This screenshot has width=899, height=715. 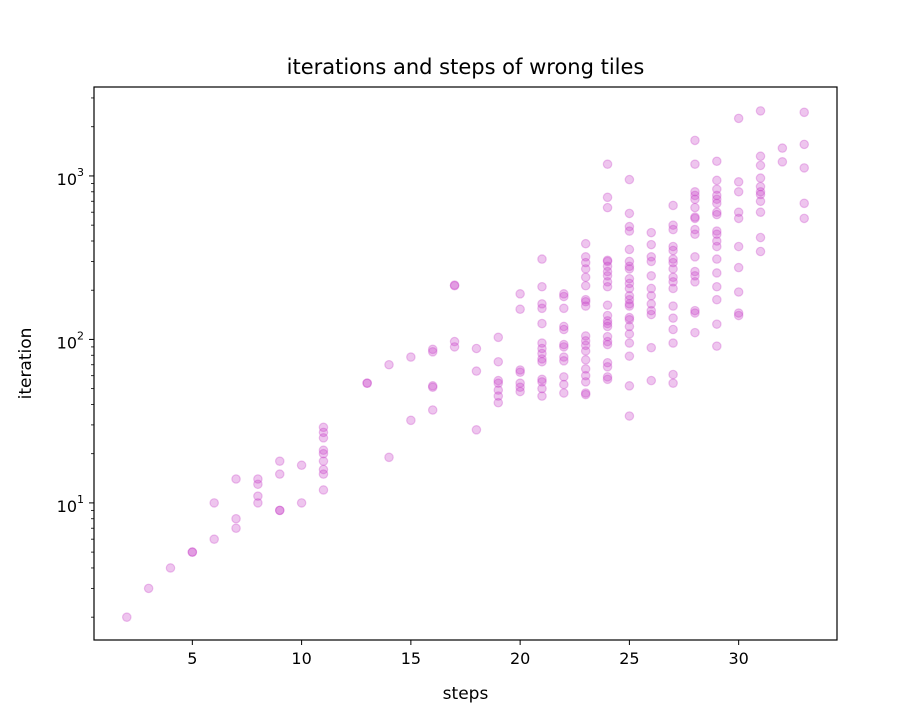 I want to click on x-tick-label-25: 25, so click(x=629, y=658).